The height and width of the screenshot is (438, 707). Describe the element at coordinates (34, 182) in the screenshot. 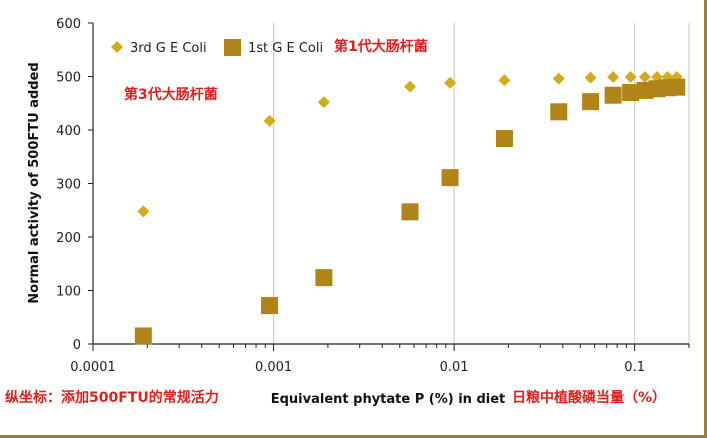

I see `y-axis-title: Normal activity of 500FTU added` at that location.